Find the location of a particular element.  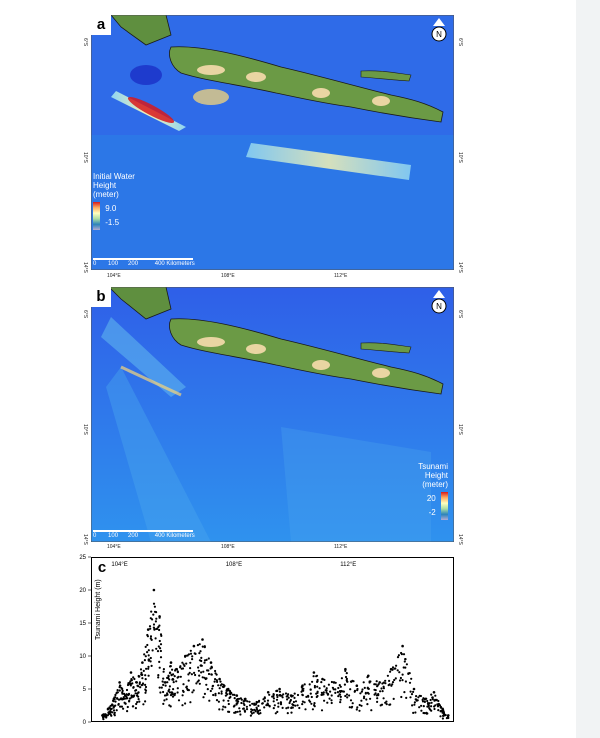

panel-letter-a: a is located at coordinates (101, 25).